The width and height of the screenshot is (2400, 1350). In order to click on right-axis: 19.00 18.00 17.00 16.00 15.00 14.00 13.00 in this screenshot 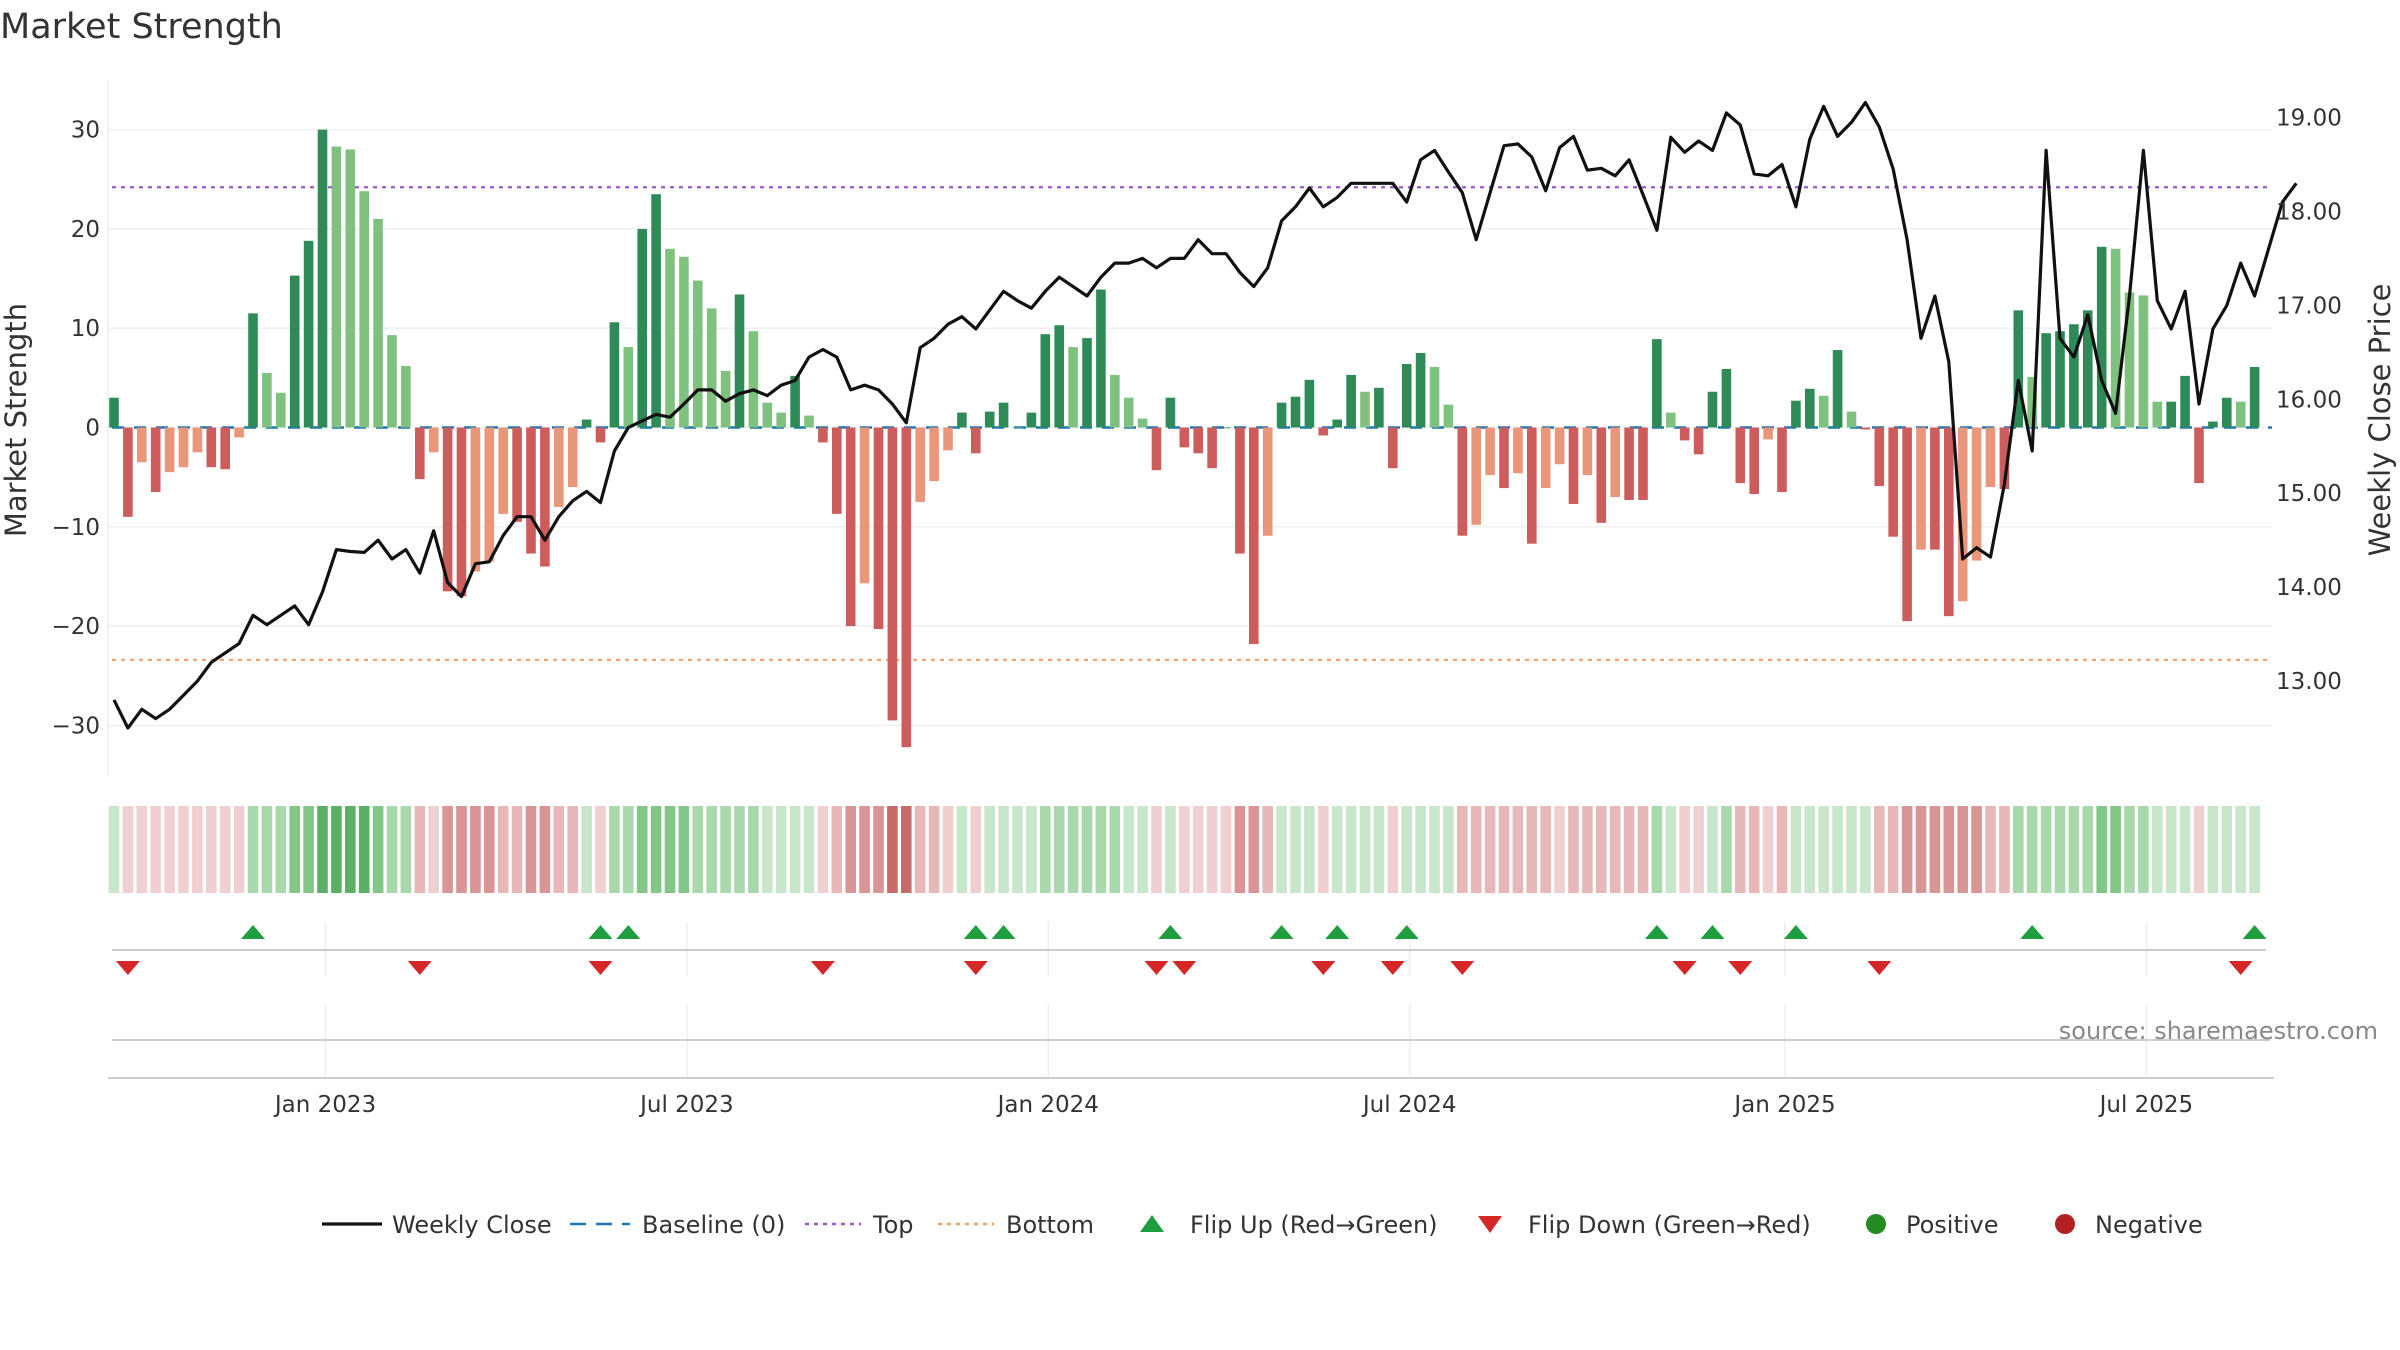, I will do `click(2309, 401)`.